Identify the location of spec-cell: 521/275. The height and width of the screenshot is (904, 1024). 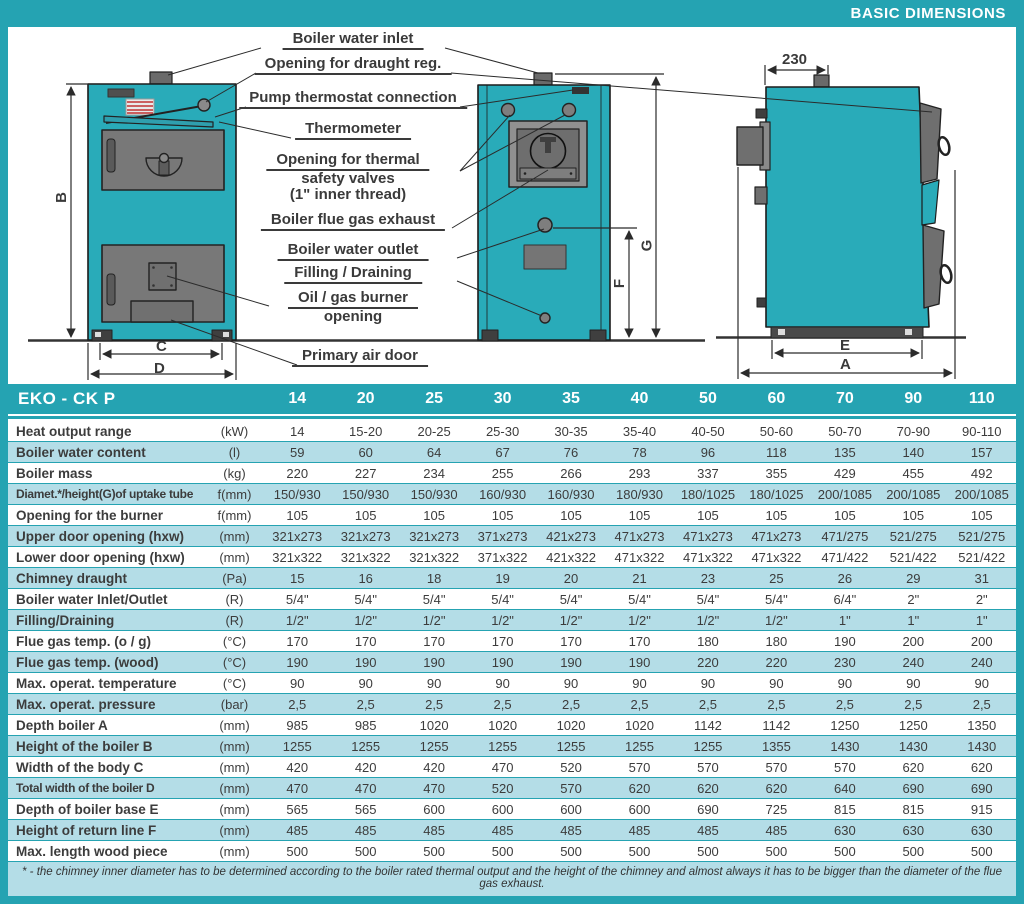
(913, 536).